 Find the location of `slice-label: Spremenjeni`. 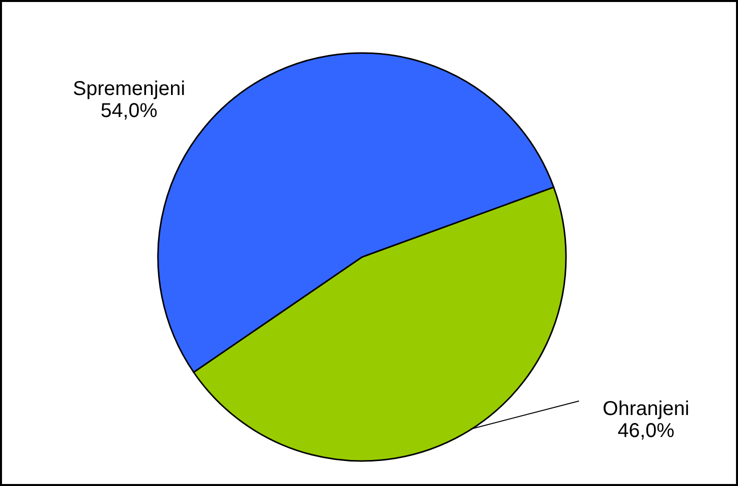

slice-label: Spremenjeni is located at coordinates (129, 89).